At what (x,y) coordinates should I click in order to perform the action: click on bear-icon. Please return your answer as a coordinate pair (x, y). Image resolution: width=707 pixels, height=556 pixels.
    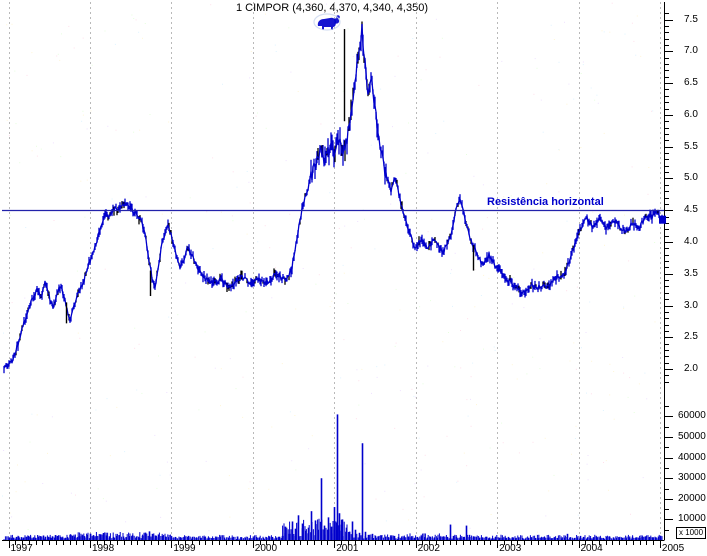
    Looking at the image, I should click on (327, 22).